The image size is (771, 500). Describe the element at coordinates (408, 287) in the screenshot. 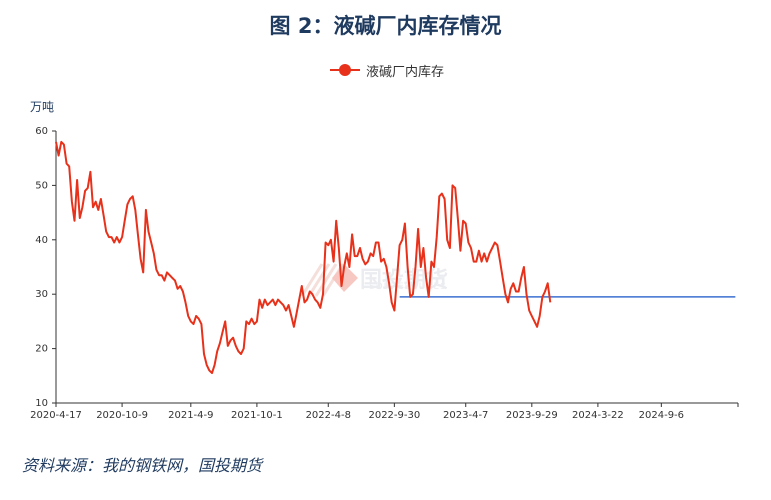

I see `watermark-subtext: SDIC FUTURES` at that location.